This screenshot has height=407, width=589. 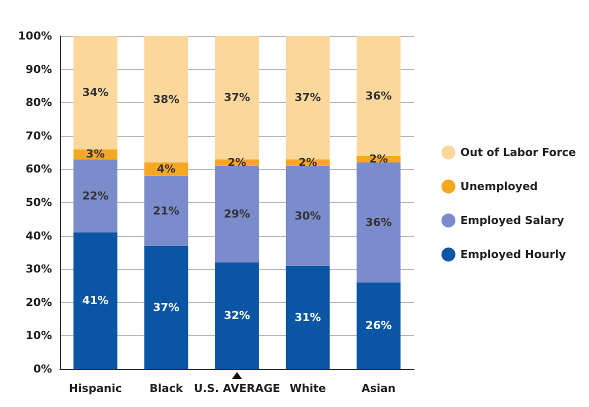 I want to click on x-tick-label: U.S. AVERAGE, so click(x=237, y=388).